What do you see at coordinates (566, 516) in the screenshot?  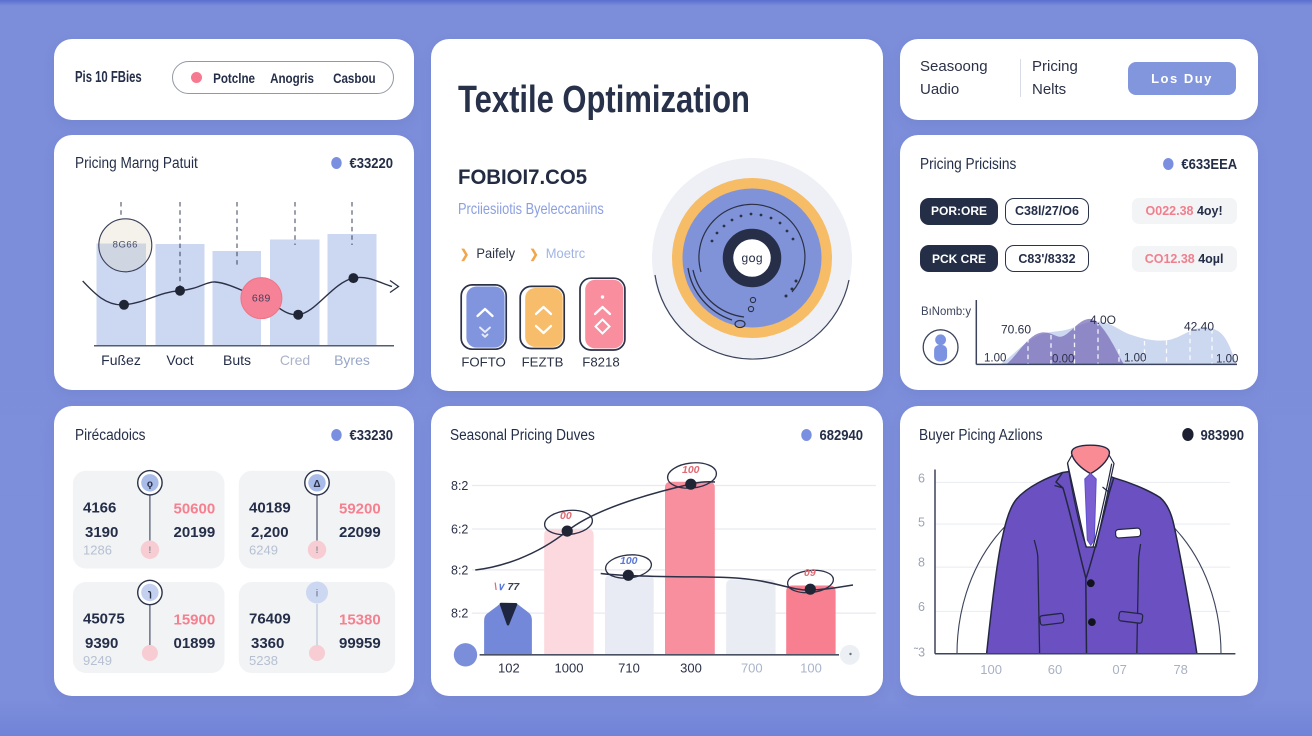 I see `svg-text: 00` at bounding box center [566, 516].